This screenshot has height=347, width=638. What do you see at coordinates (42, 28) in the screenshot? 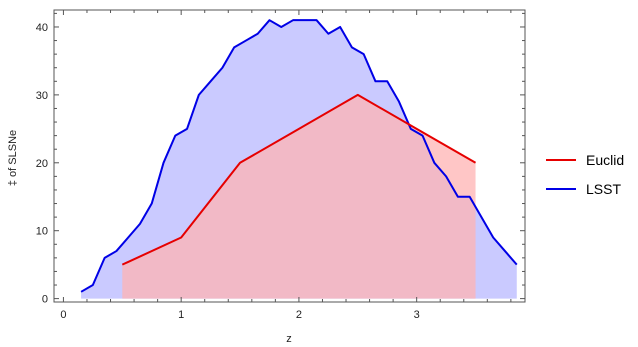
I see `y-tick-label: 40` at bounding box center [42, 28].